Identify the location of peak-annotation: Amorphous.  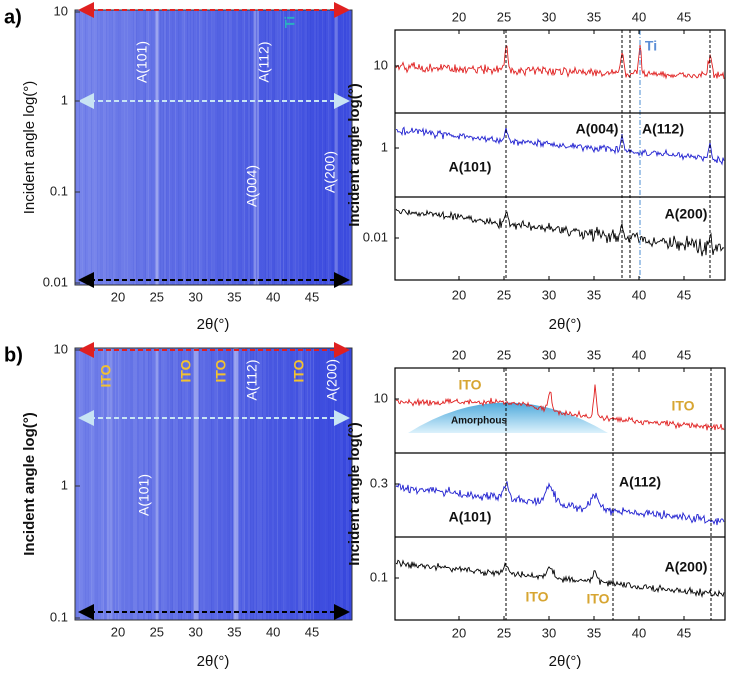
(479, 421).